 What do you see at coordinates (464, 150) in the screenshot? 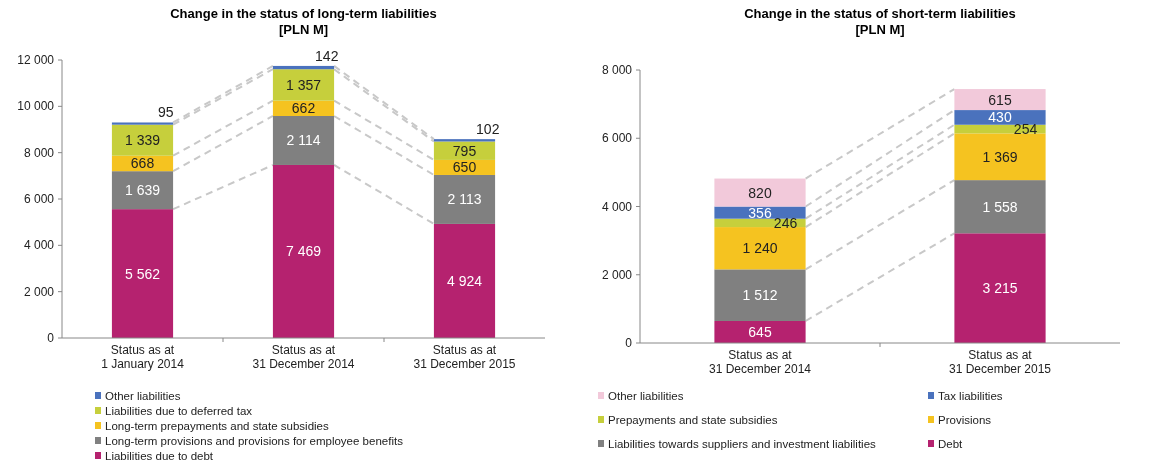
I see `data-label: 795` at bounding box center [464, 150].